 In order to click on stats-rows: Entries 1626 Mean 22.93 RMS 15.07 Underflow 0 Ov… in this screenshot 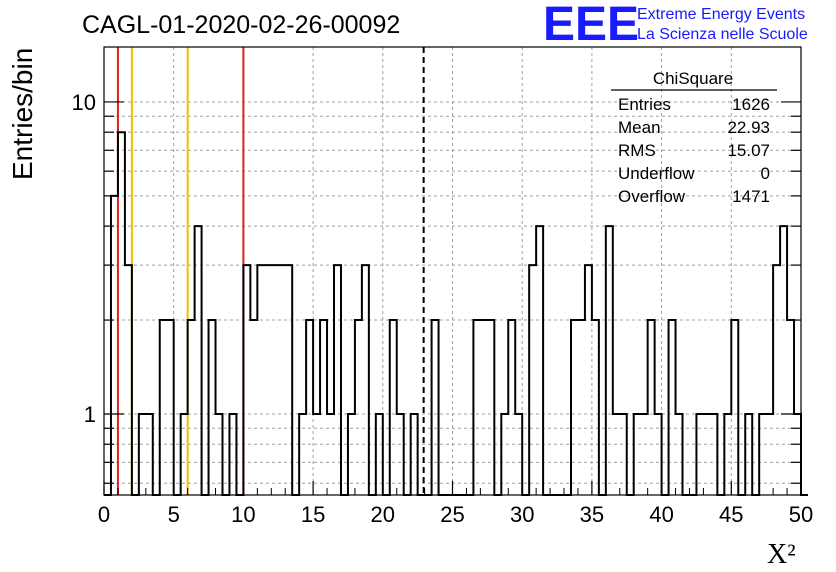, I will do `click(694, 150)`.